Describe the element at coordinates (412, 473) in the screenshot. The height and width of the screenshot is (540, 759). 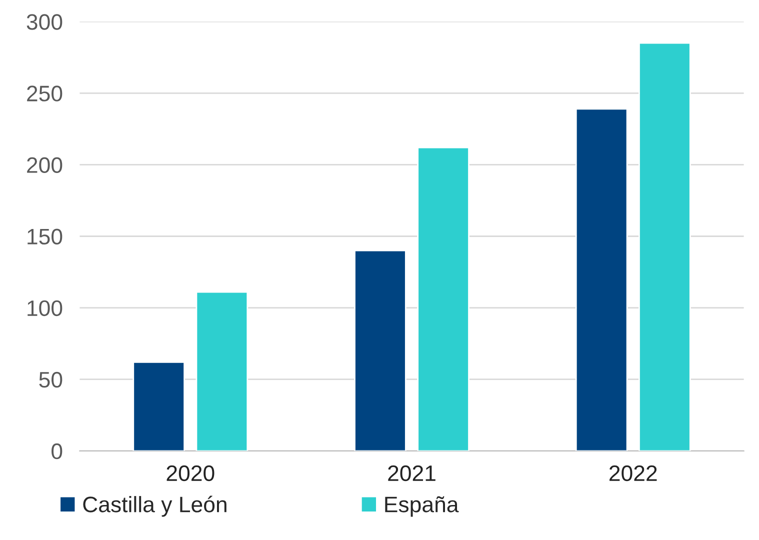
I see `x-tick-label: 2021` at that location.